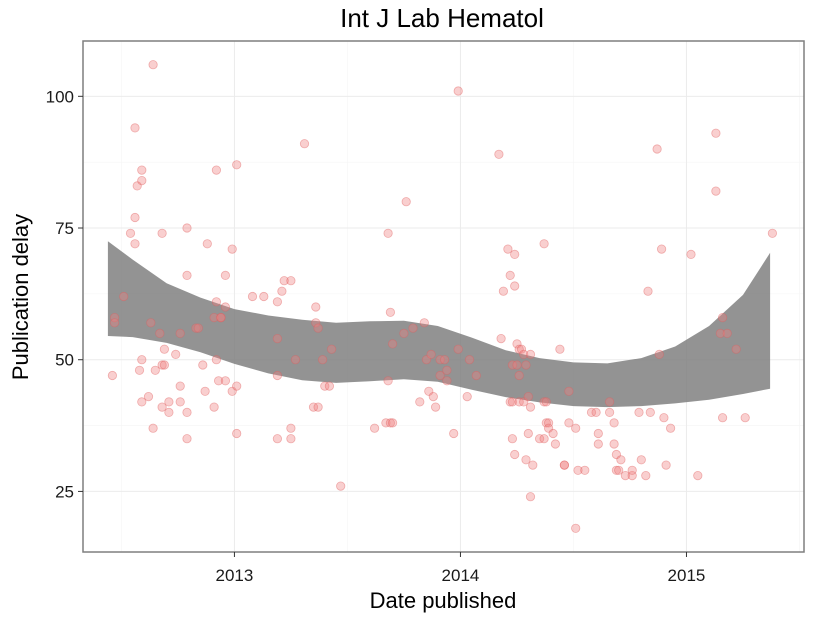 The width and height of the screenshot is (825, 618). I want to click on y-axis-ticks: 25 50 75 100, so click(64, 294).